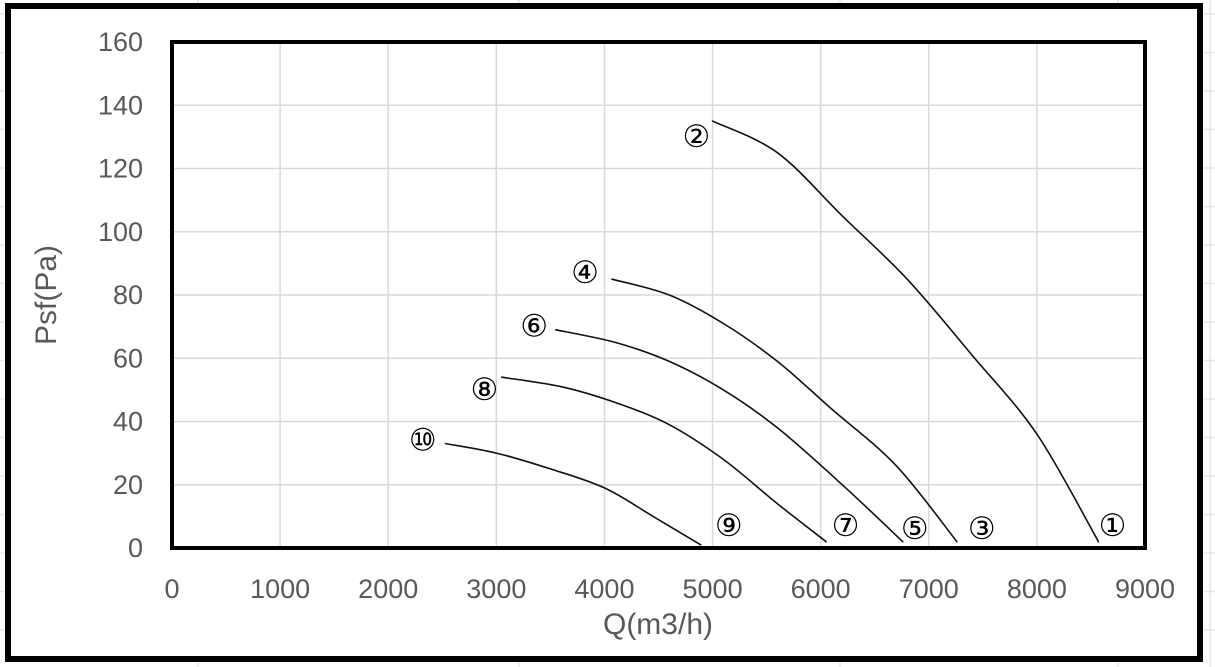  What do you see at coordinates (713, 589) in the screenshot?
I see `x-tick-label: 5000` at bounding box center [713, 589].